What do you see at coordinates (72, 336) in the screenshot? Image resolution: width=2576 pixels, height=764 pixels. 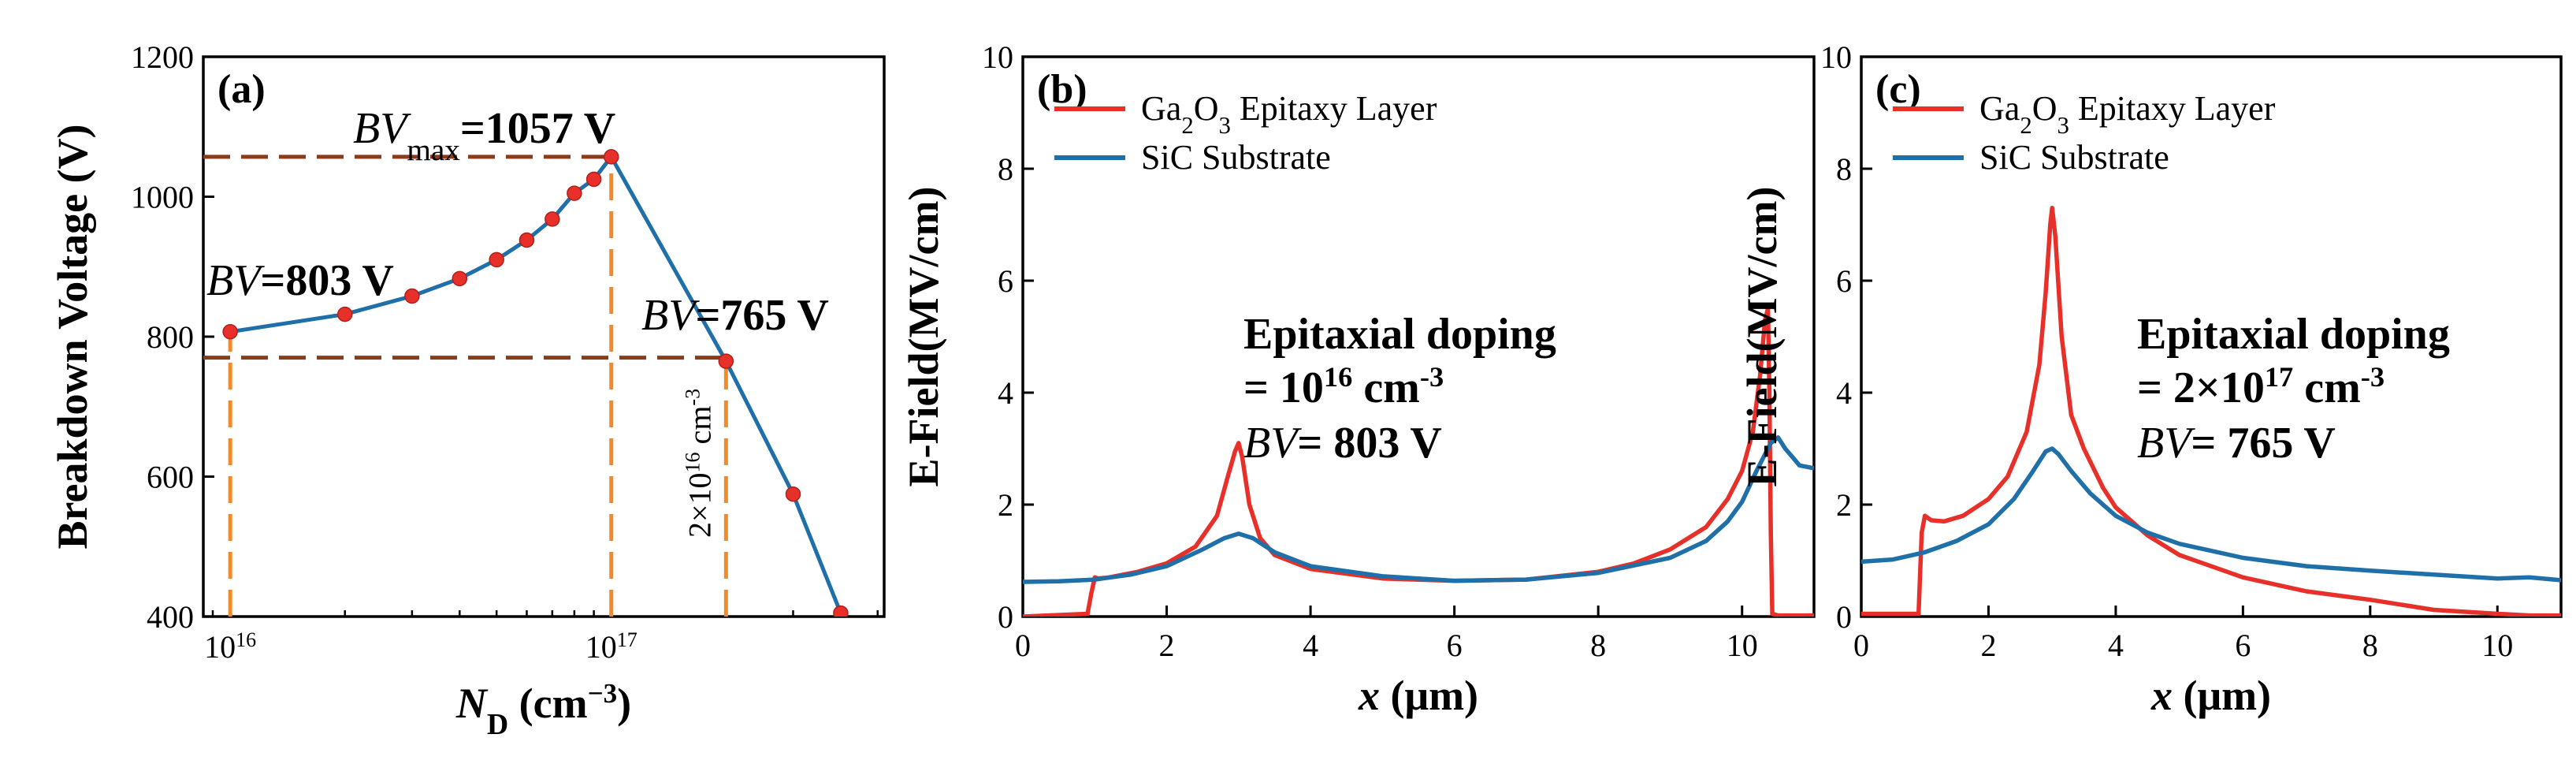 I see `y-axis-label: Breakdown Voltage (V)` at bounding box center [72, 336].